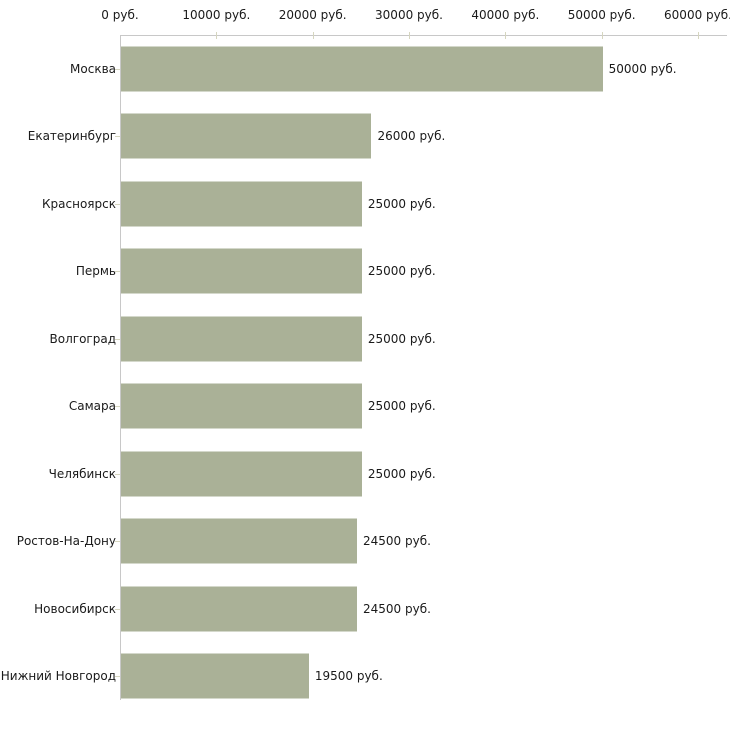 Image resolution: width=730 pixels, height=730 pixels. What do you see at coordinates (697, 15) in the screenshot?
I see `x-tick-label: 60000 руб.` at bounding box center [697, 15].